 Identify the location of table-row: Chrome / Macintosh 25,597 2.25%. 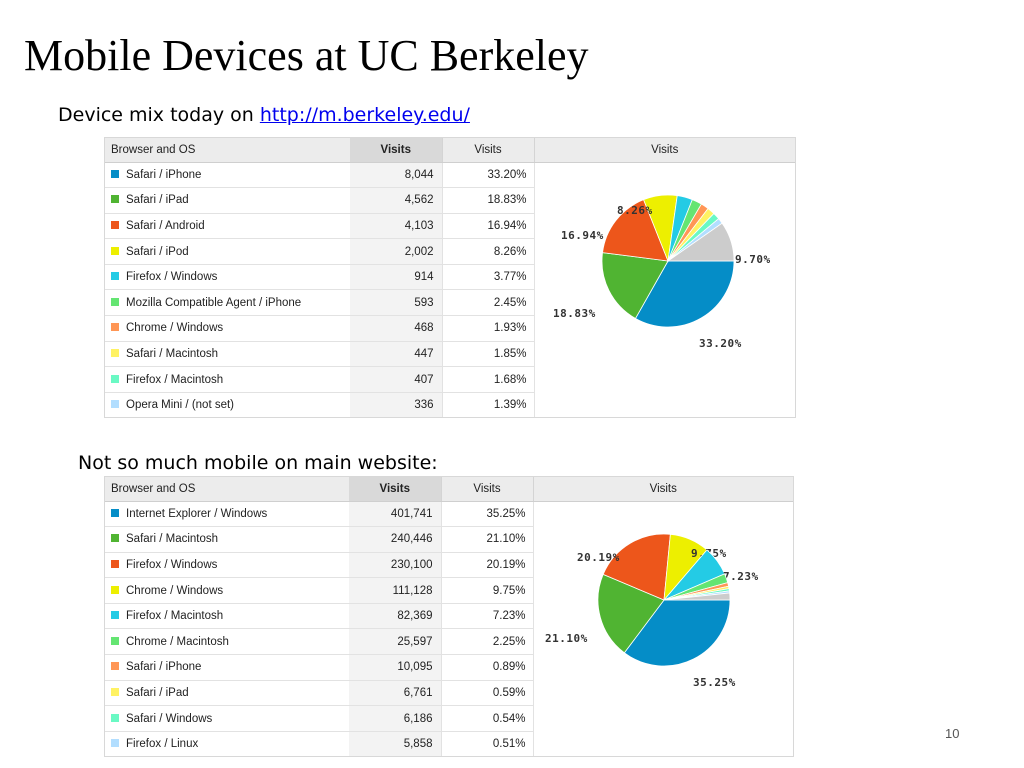
(449, 642).